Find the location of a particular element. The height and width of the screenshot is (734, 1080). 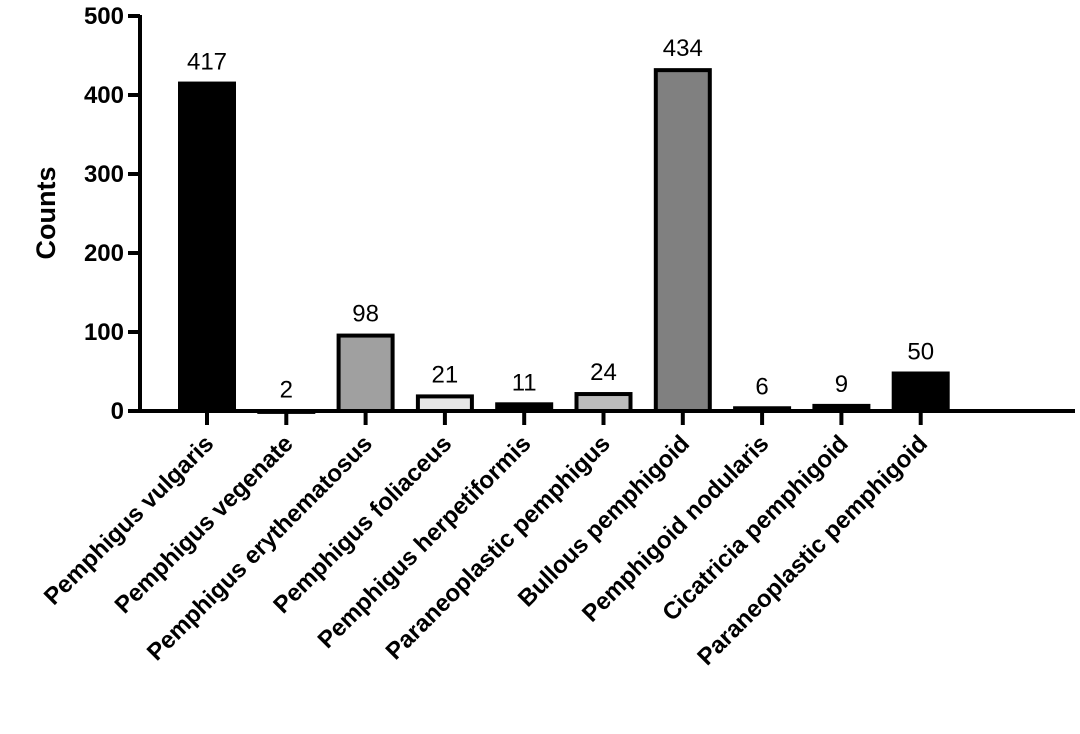

y-tick-label: 300 is located at coordinates (104, 174).